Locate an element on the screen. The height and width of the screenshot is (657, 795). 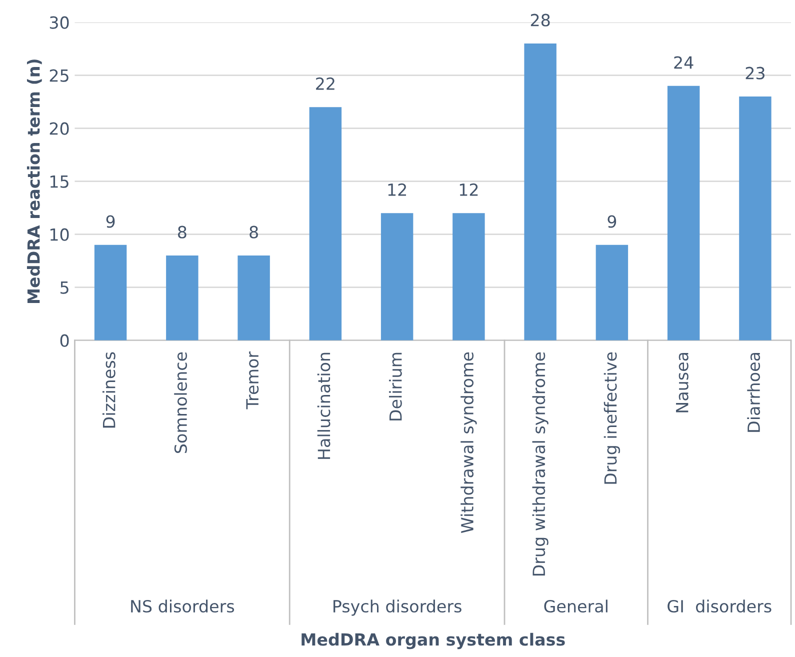
text: NS disorders is located at coordinates (182, 606).